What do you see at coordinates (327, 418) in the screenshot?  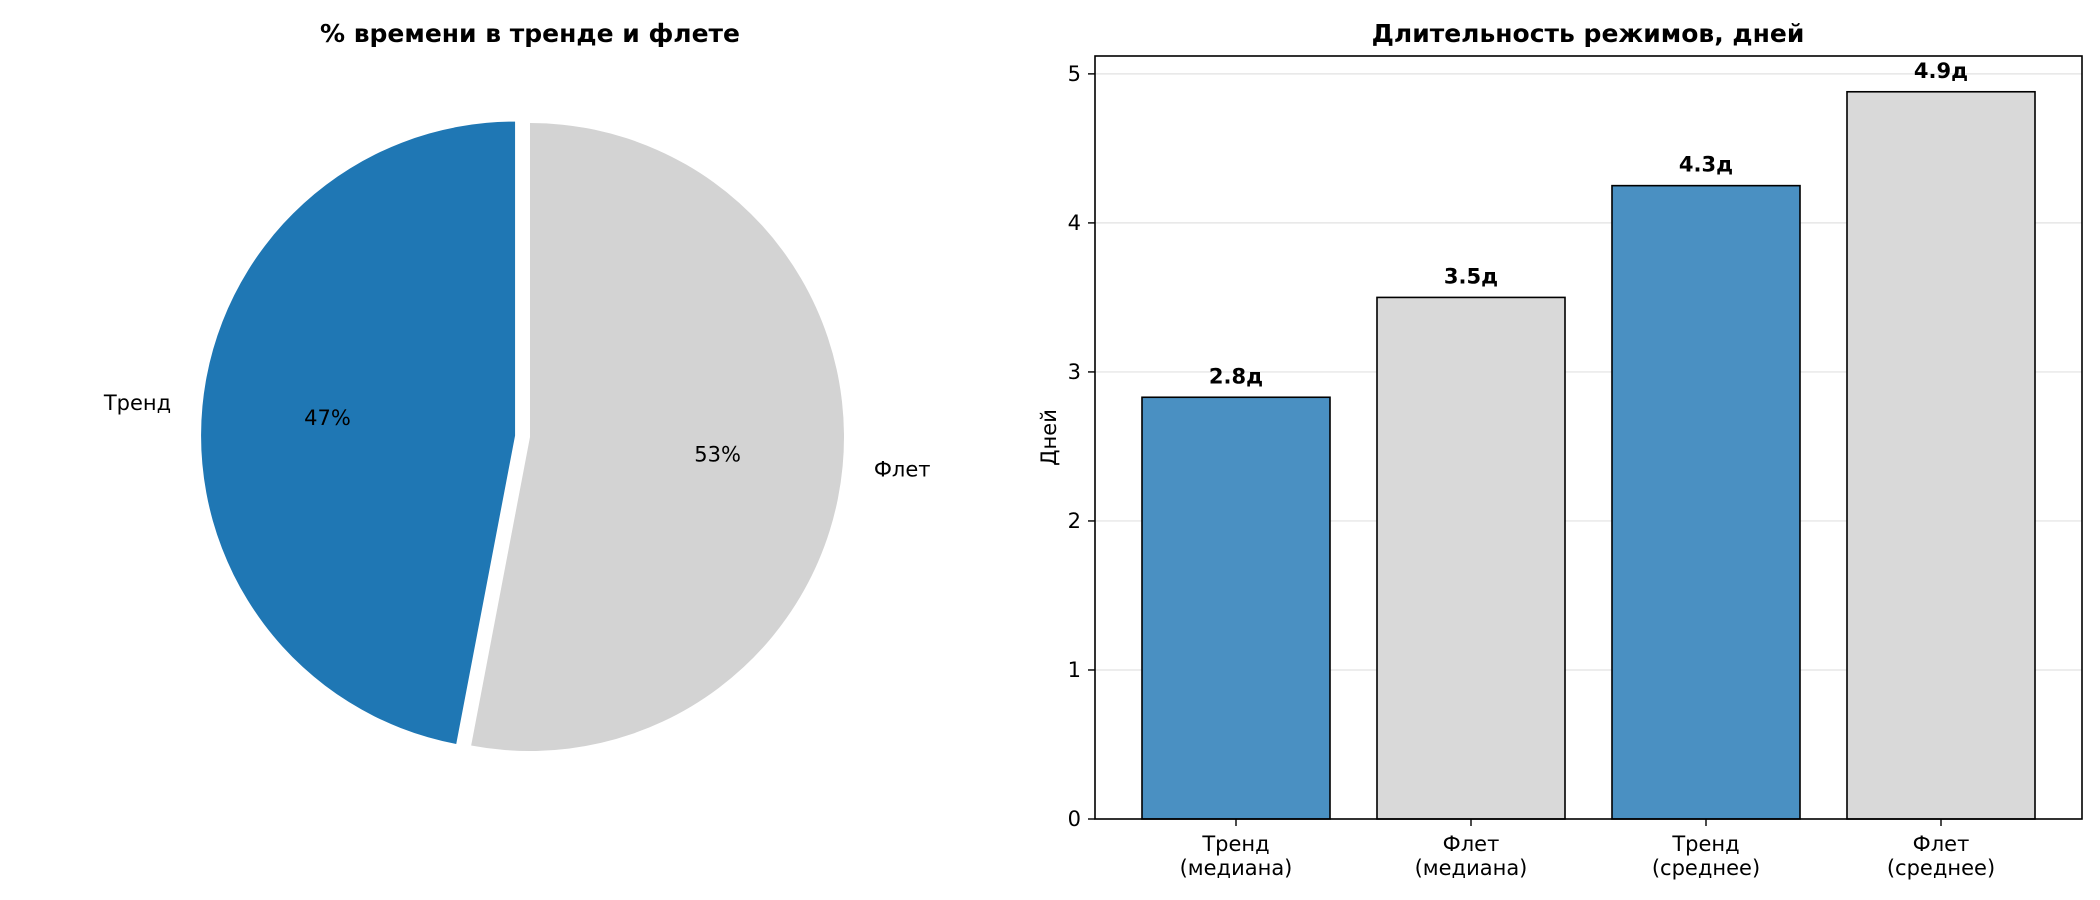 I see `pie-percent-label: 47%` at bounding box center [327, 418].